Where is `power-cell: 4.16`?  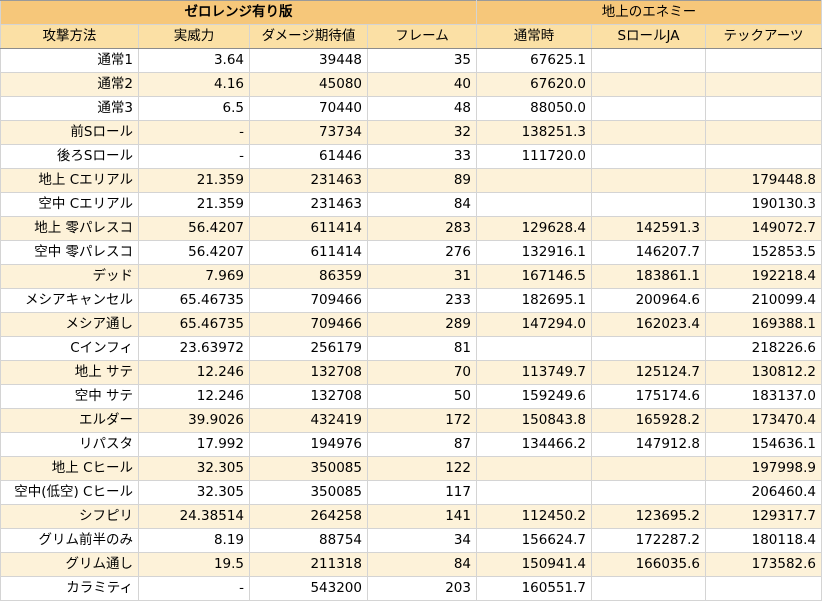 power-cell: 4.16 is located at coordinates (194, 84).